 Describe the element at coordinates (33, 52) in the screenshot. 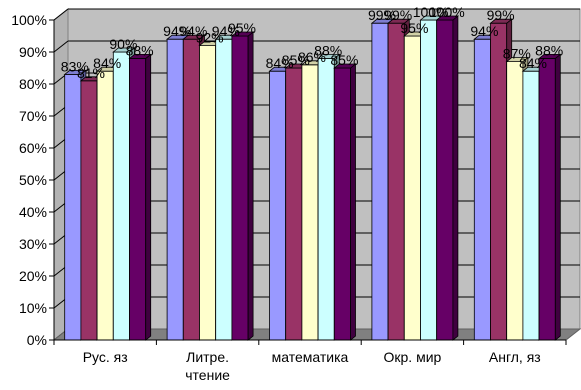

I see `y-tick-label: 90%` at that location.